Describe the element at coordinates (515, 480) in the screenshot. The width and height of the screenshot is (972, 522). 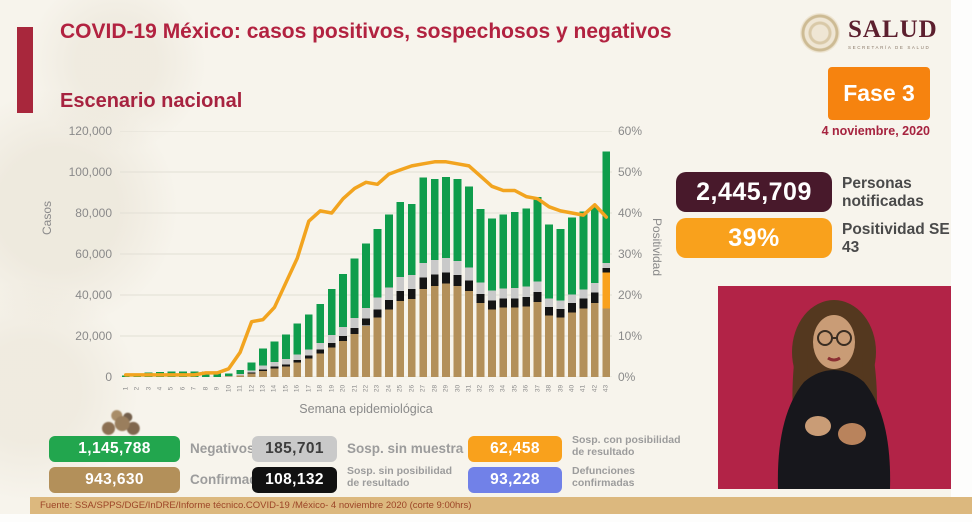
I see `legend-badge-defunciones: 93,228` at that location.